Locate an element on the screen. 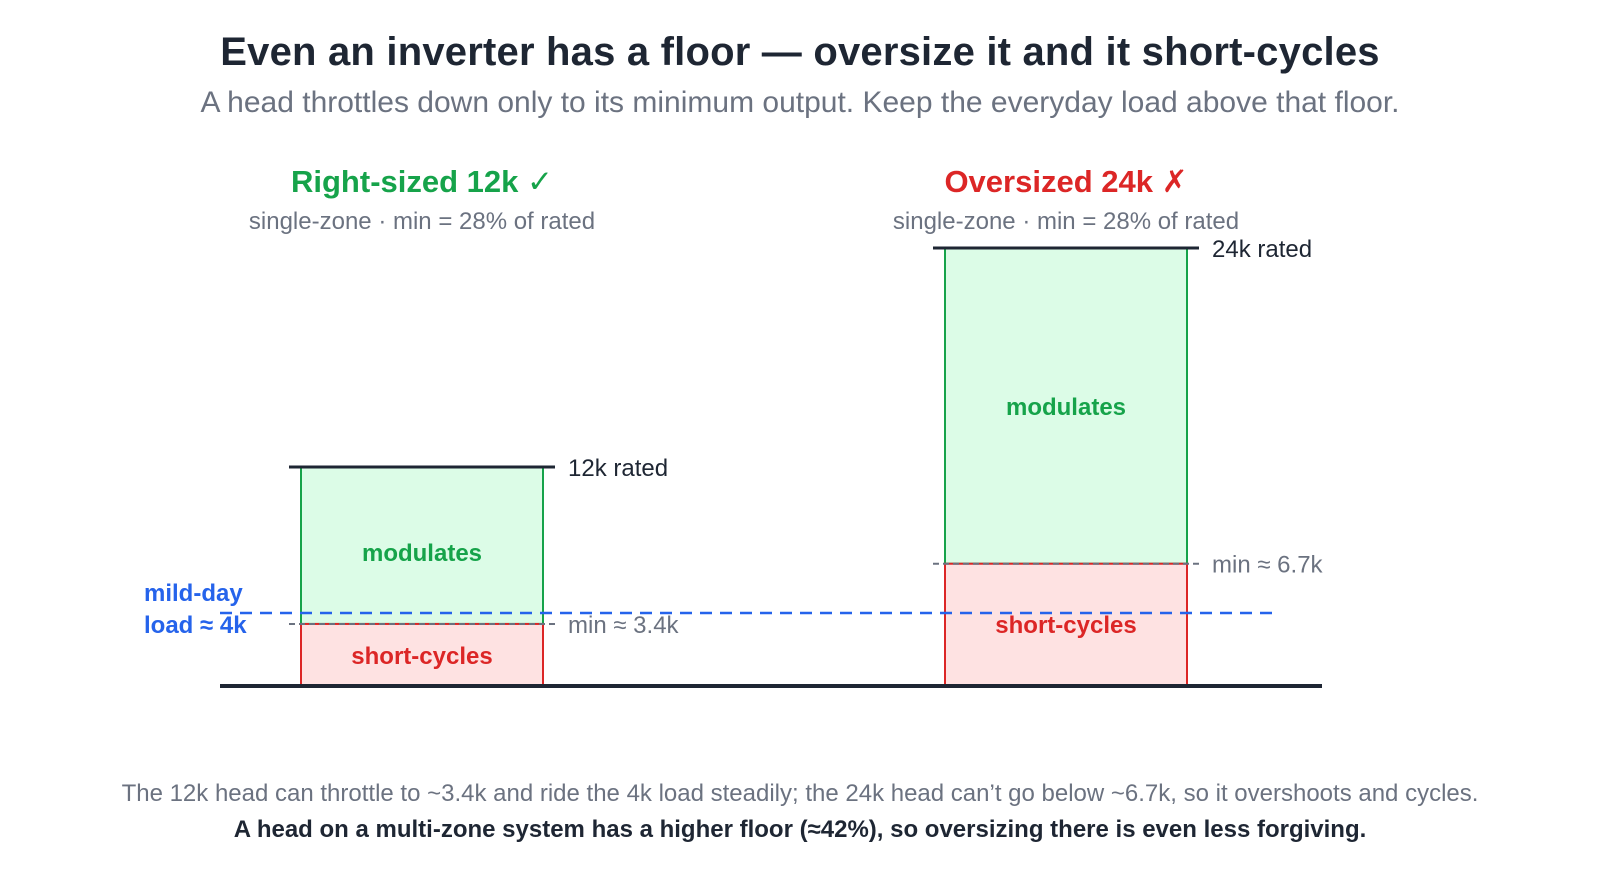  rated-label: 12k rated is located at coordinates (618, 468).